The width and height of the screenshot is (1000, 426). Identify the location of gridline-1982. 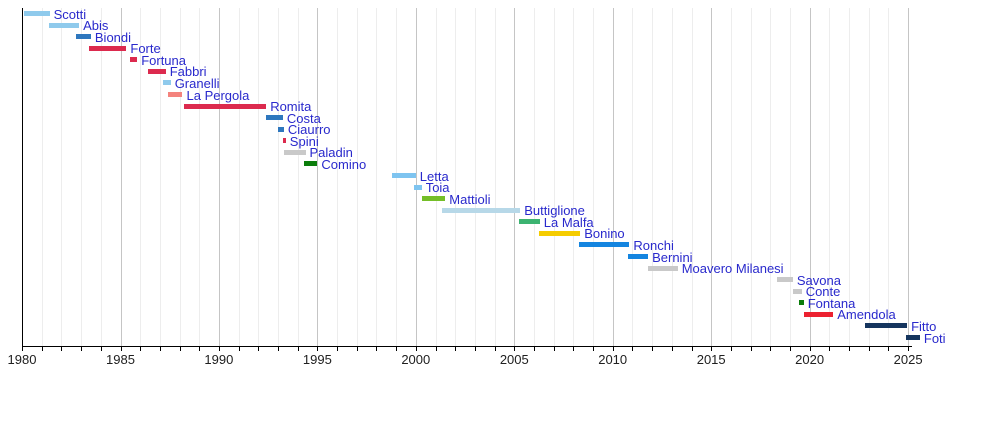
(62, 177).